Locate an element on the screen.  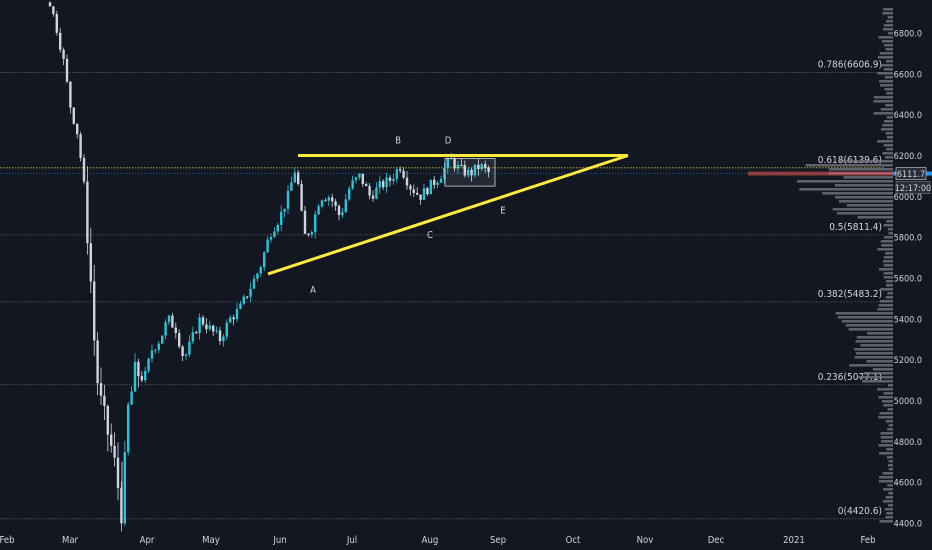
x-tick-label: Dec is located at coordinates (716, 540).